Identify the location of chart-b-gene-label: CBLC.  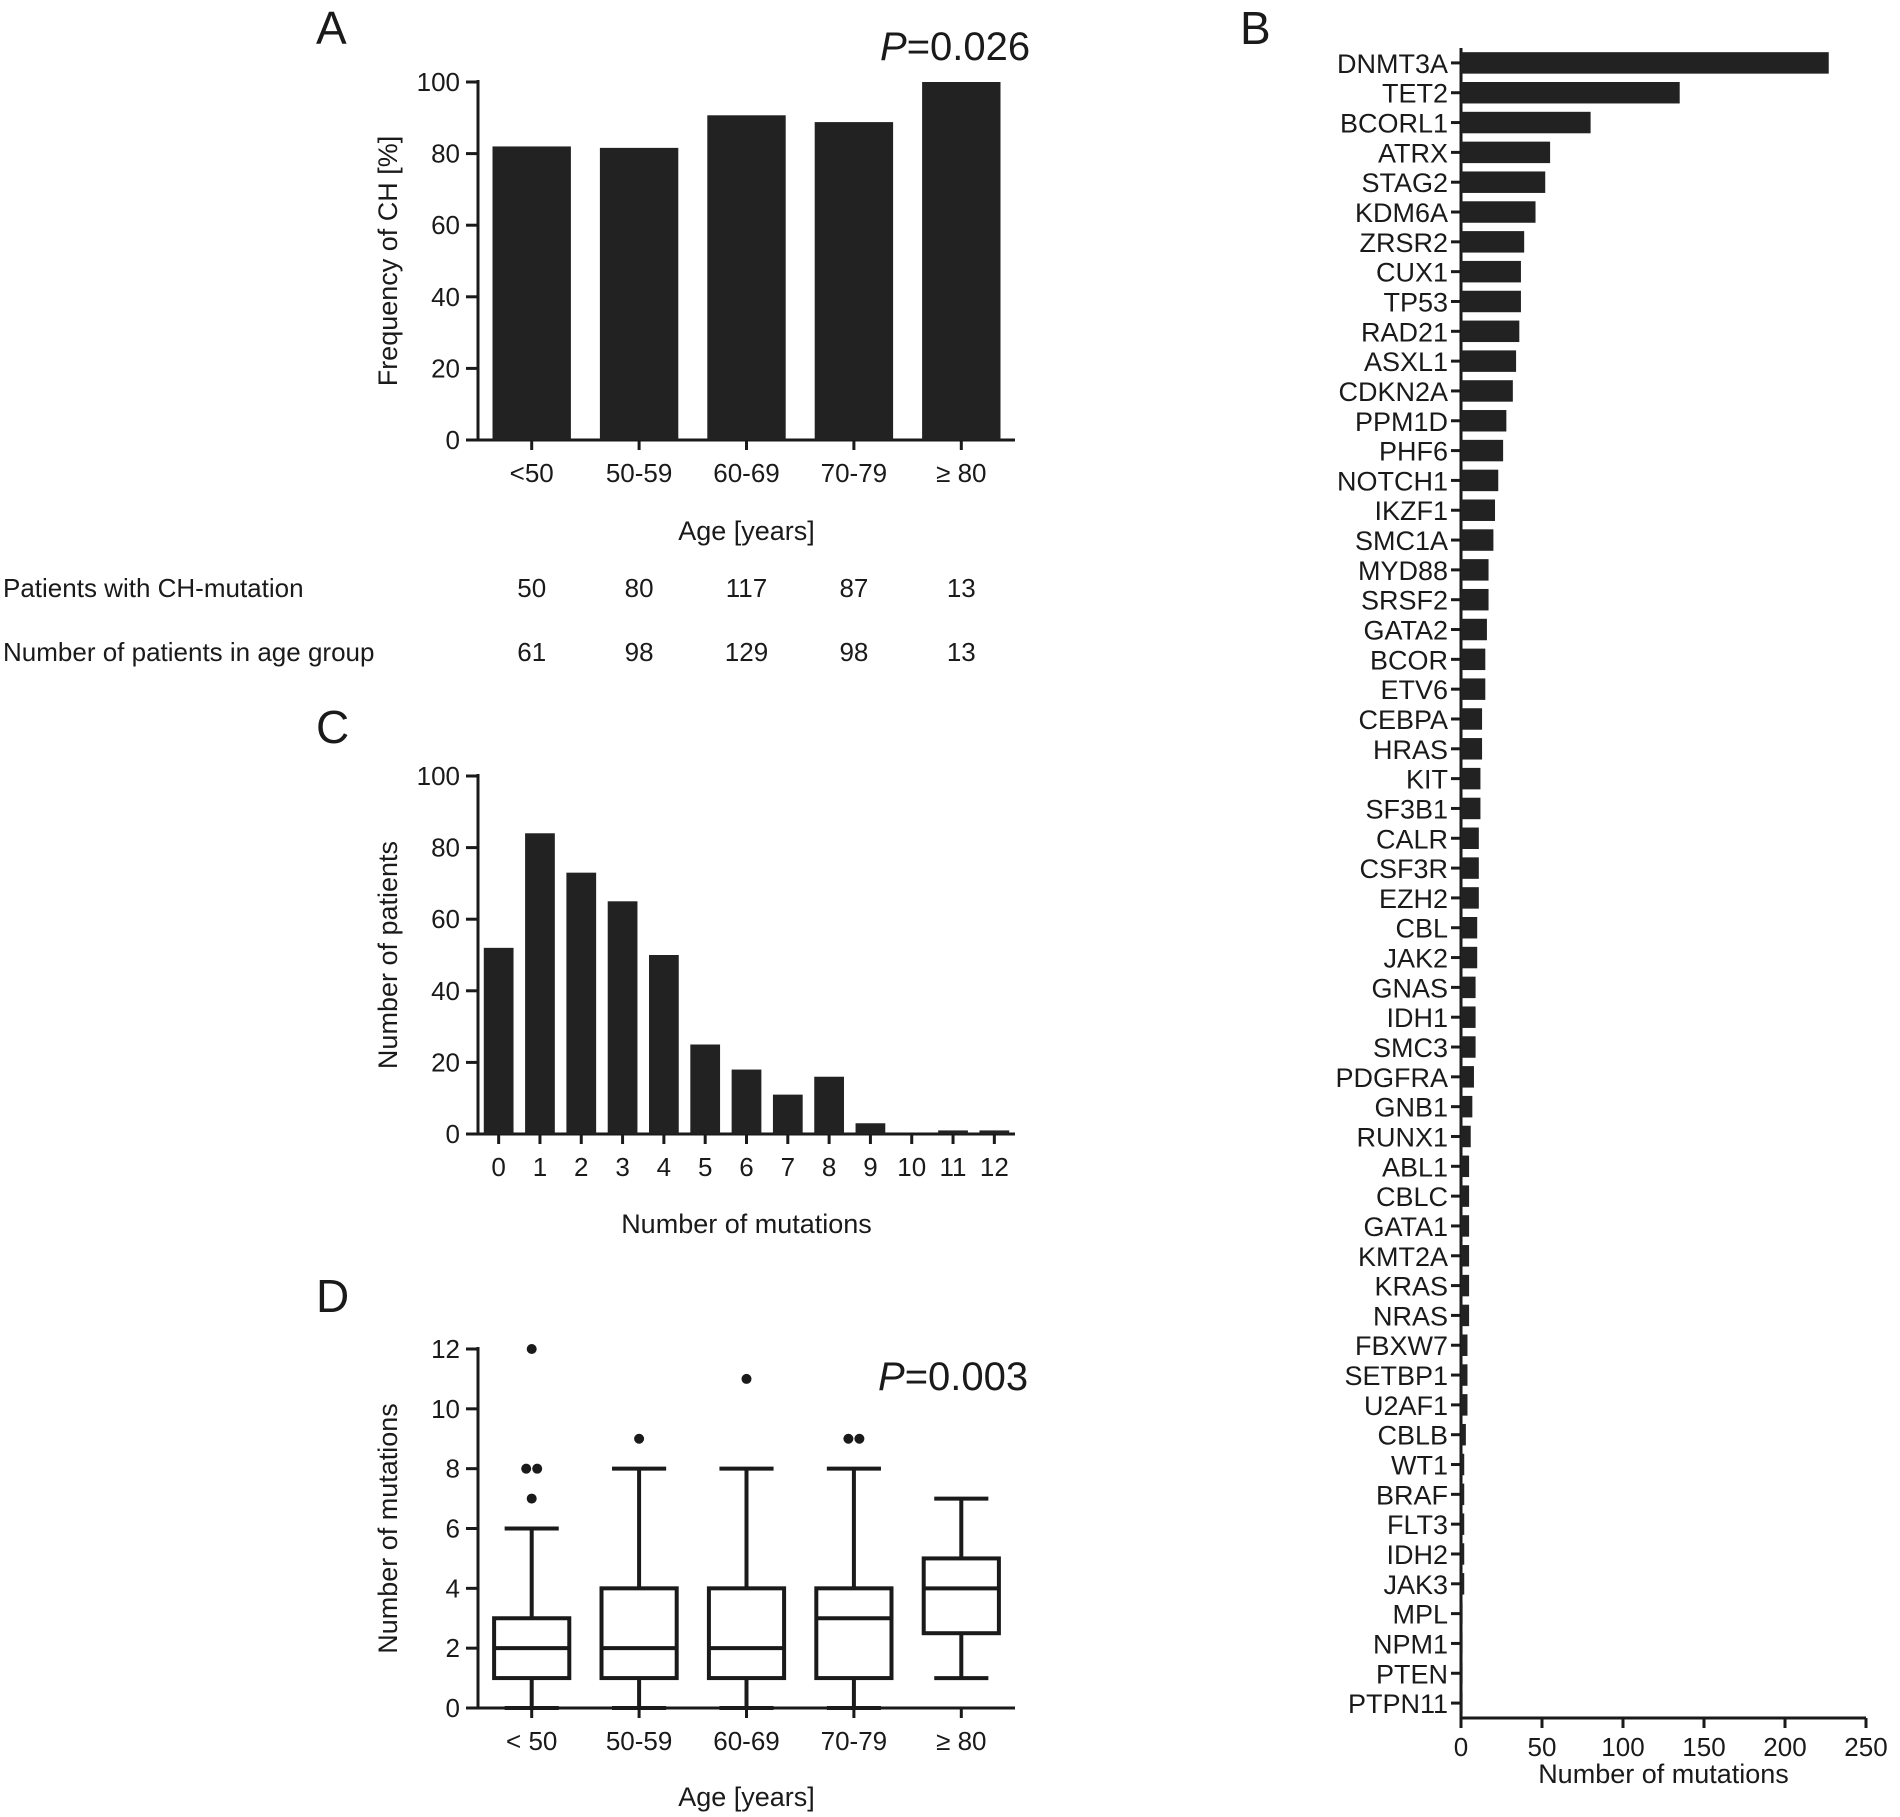
(1412, 1197).